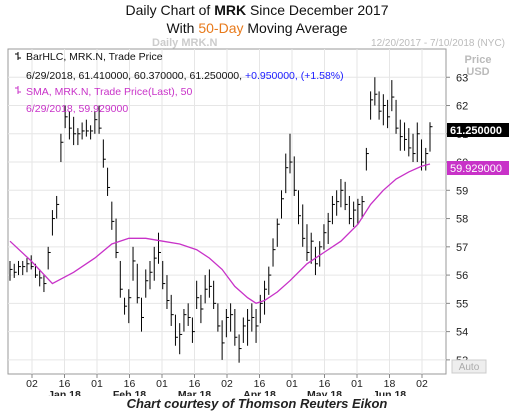 The width and height of the screenshot is (514, 417). Describe the element at coordinates (462, 78) in the screenshot. I see `y-tick-label: 63` at that location.